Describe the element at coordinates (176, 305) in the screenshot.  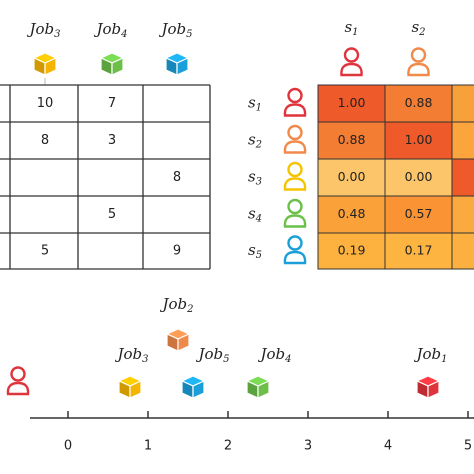
I see `job-label: Job2` at that location.